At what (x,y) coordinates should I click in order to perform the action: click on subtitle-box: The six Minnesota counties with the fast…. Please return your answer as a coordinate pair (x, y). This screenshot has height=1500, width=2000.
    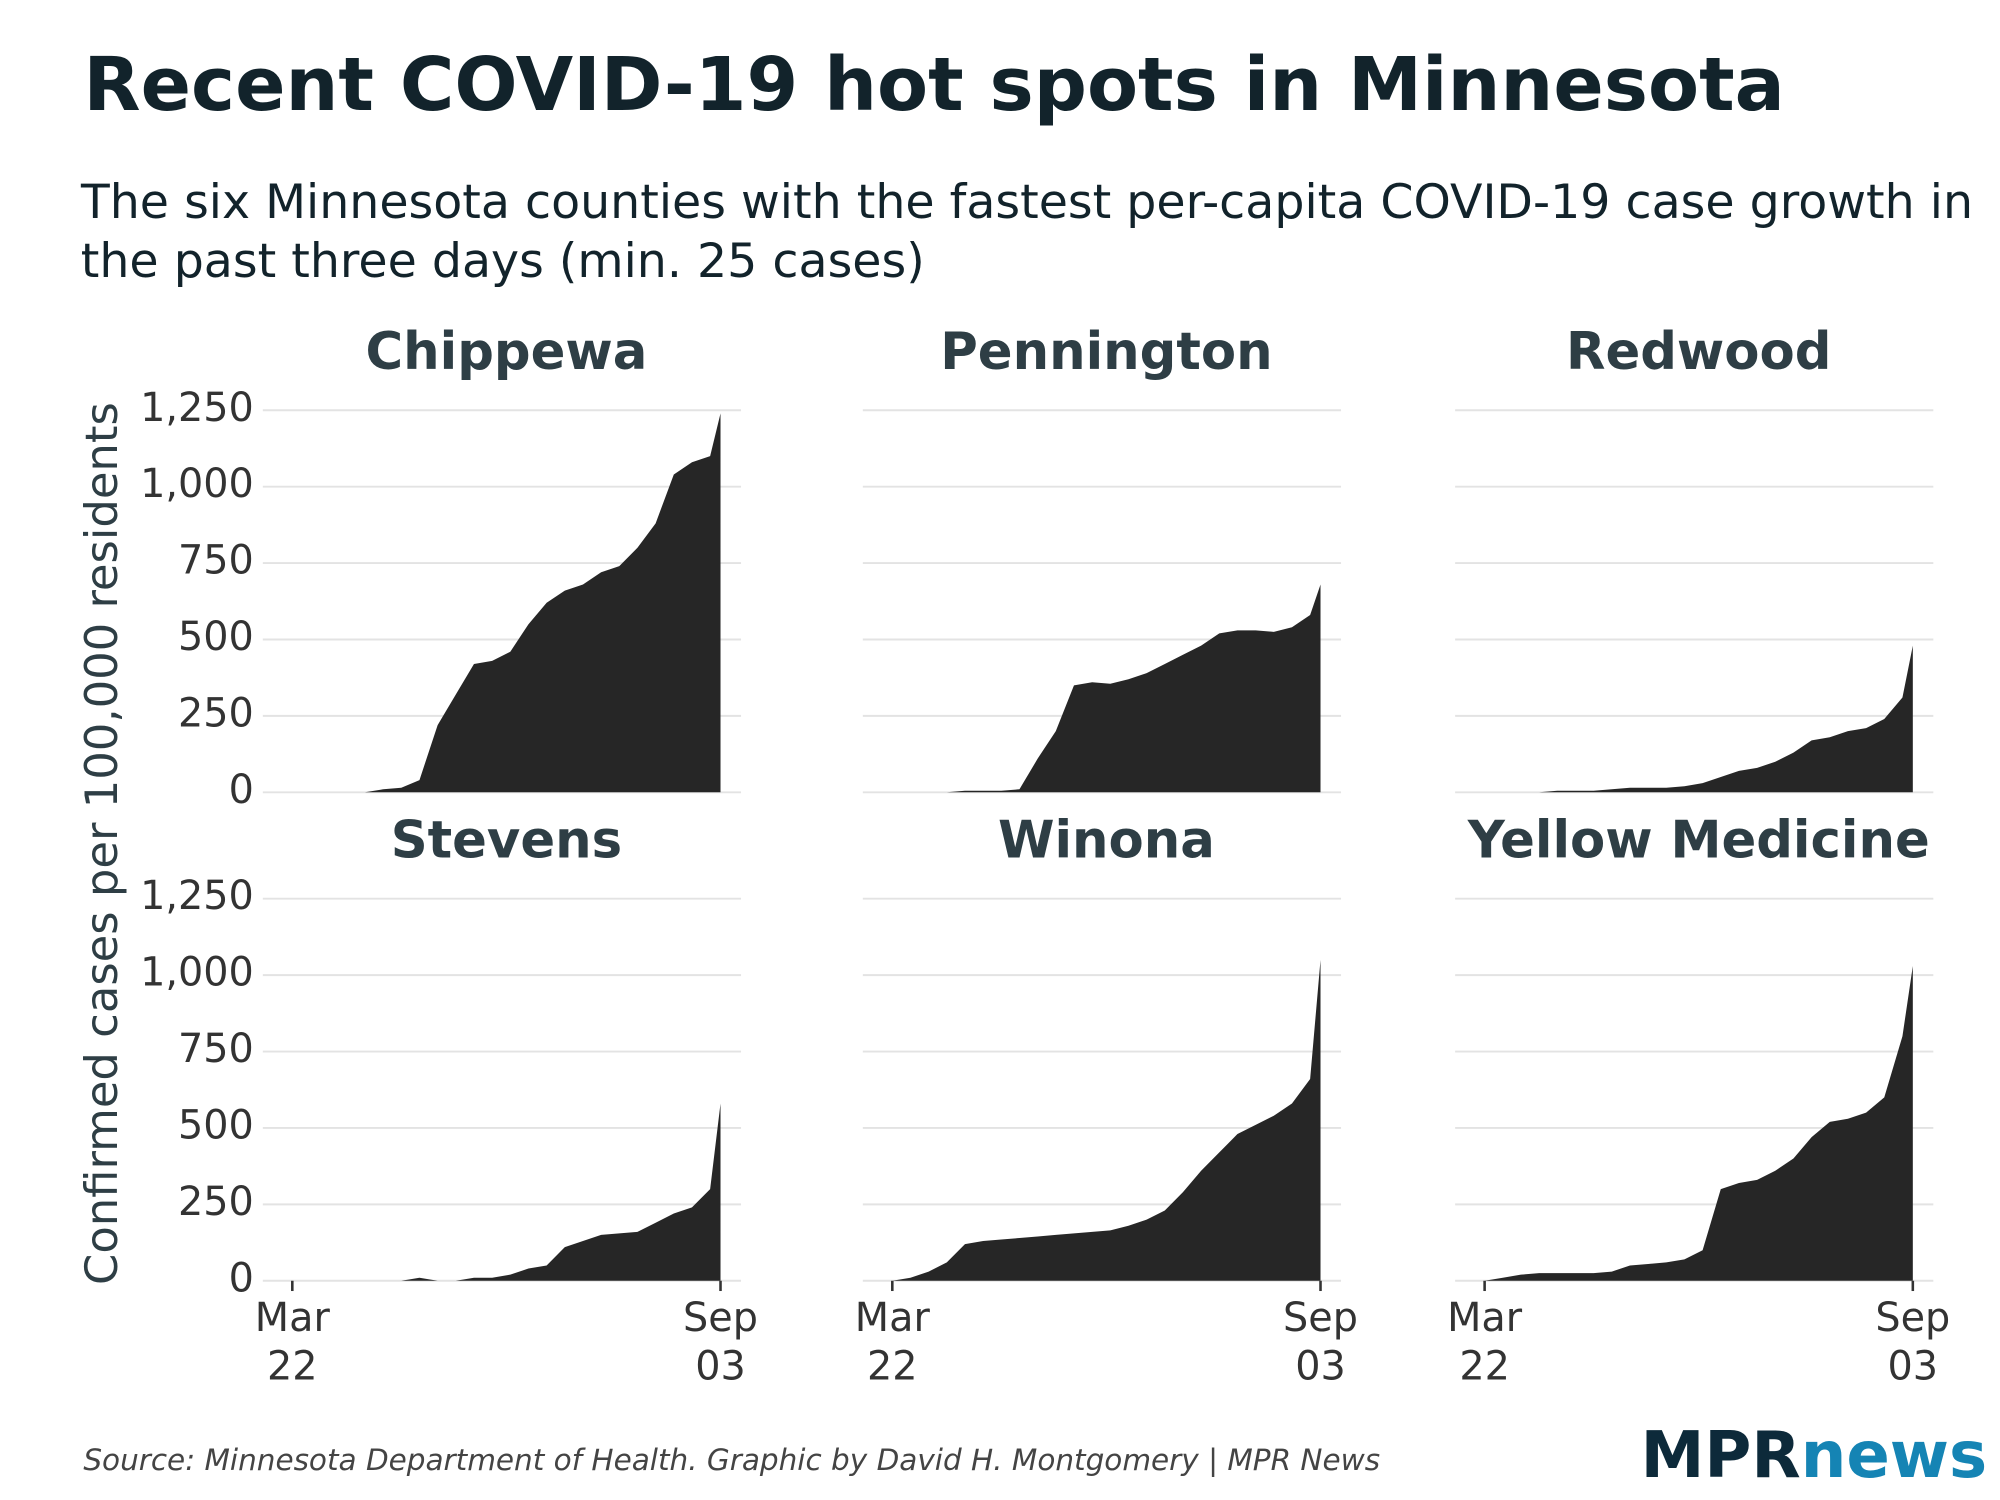
    Looking at the image, I should click on (1027, 231).